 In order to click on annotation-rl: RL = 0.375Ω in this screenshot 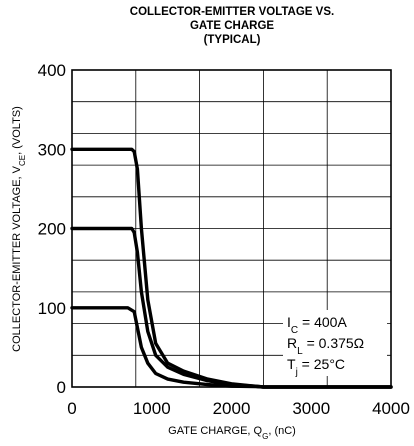, I will do `click(325, 346)`.